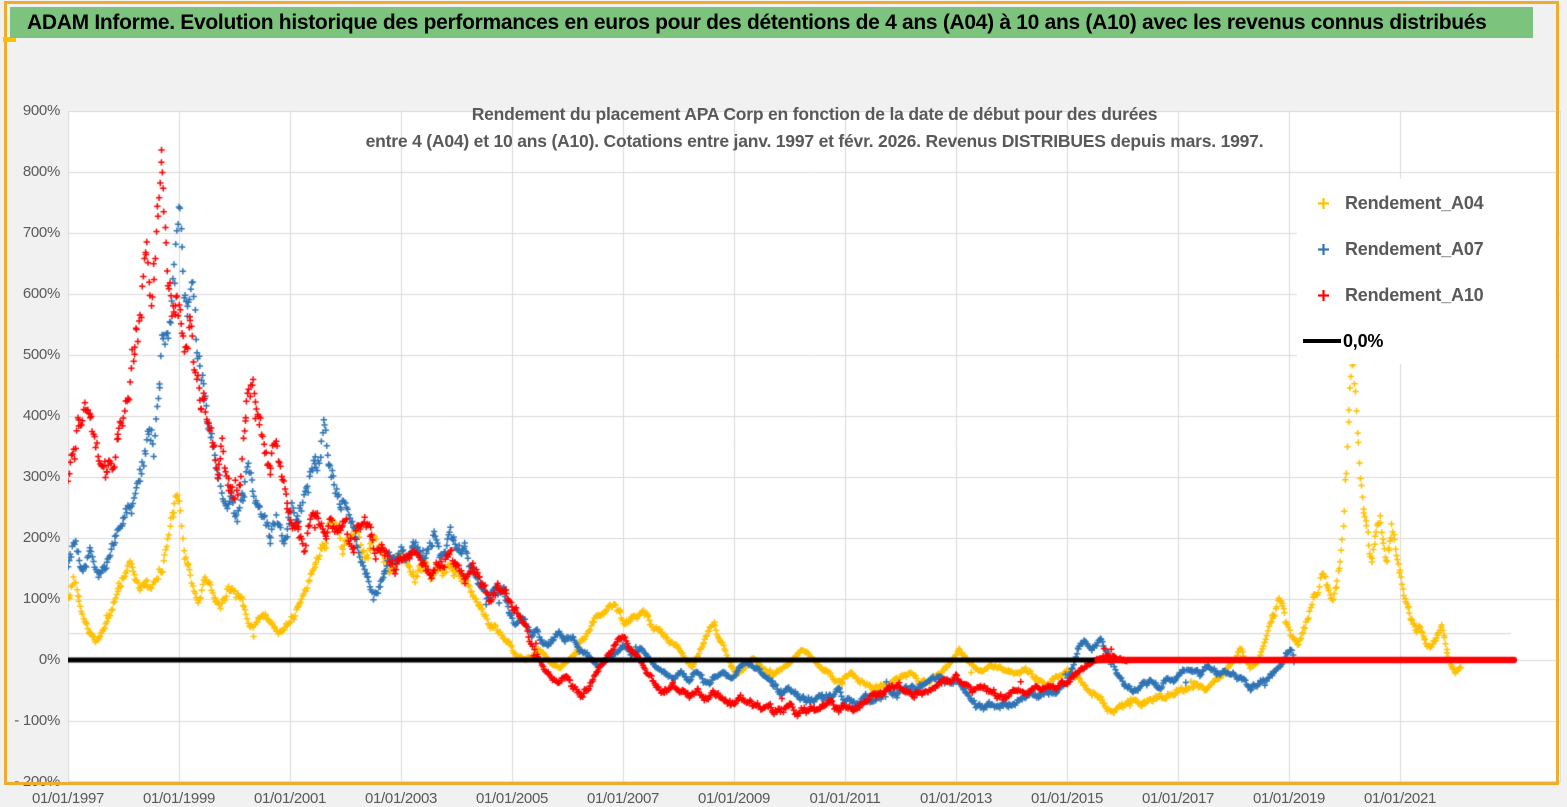 The height and width of the screenshot is (807, 1567). Describe the element at coordinates (37, 781) in the screenshot. I see `y-axis-tick-label: - 200%` at that location.